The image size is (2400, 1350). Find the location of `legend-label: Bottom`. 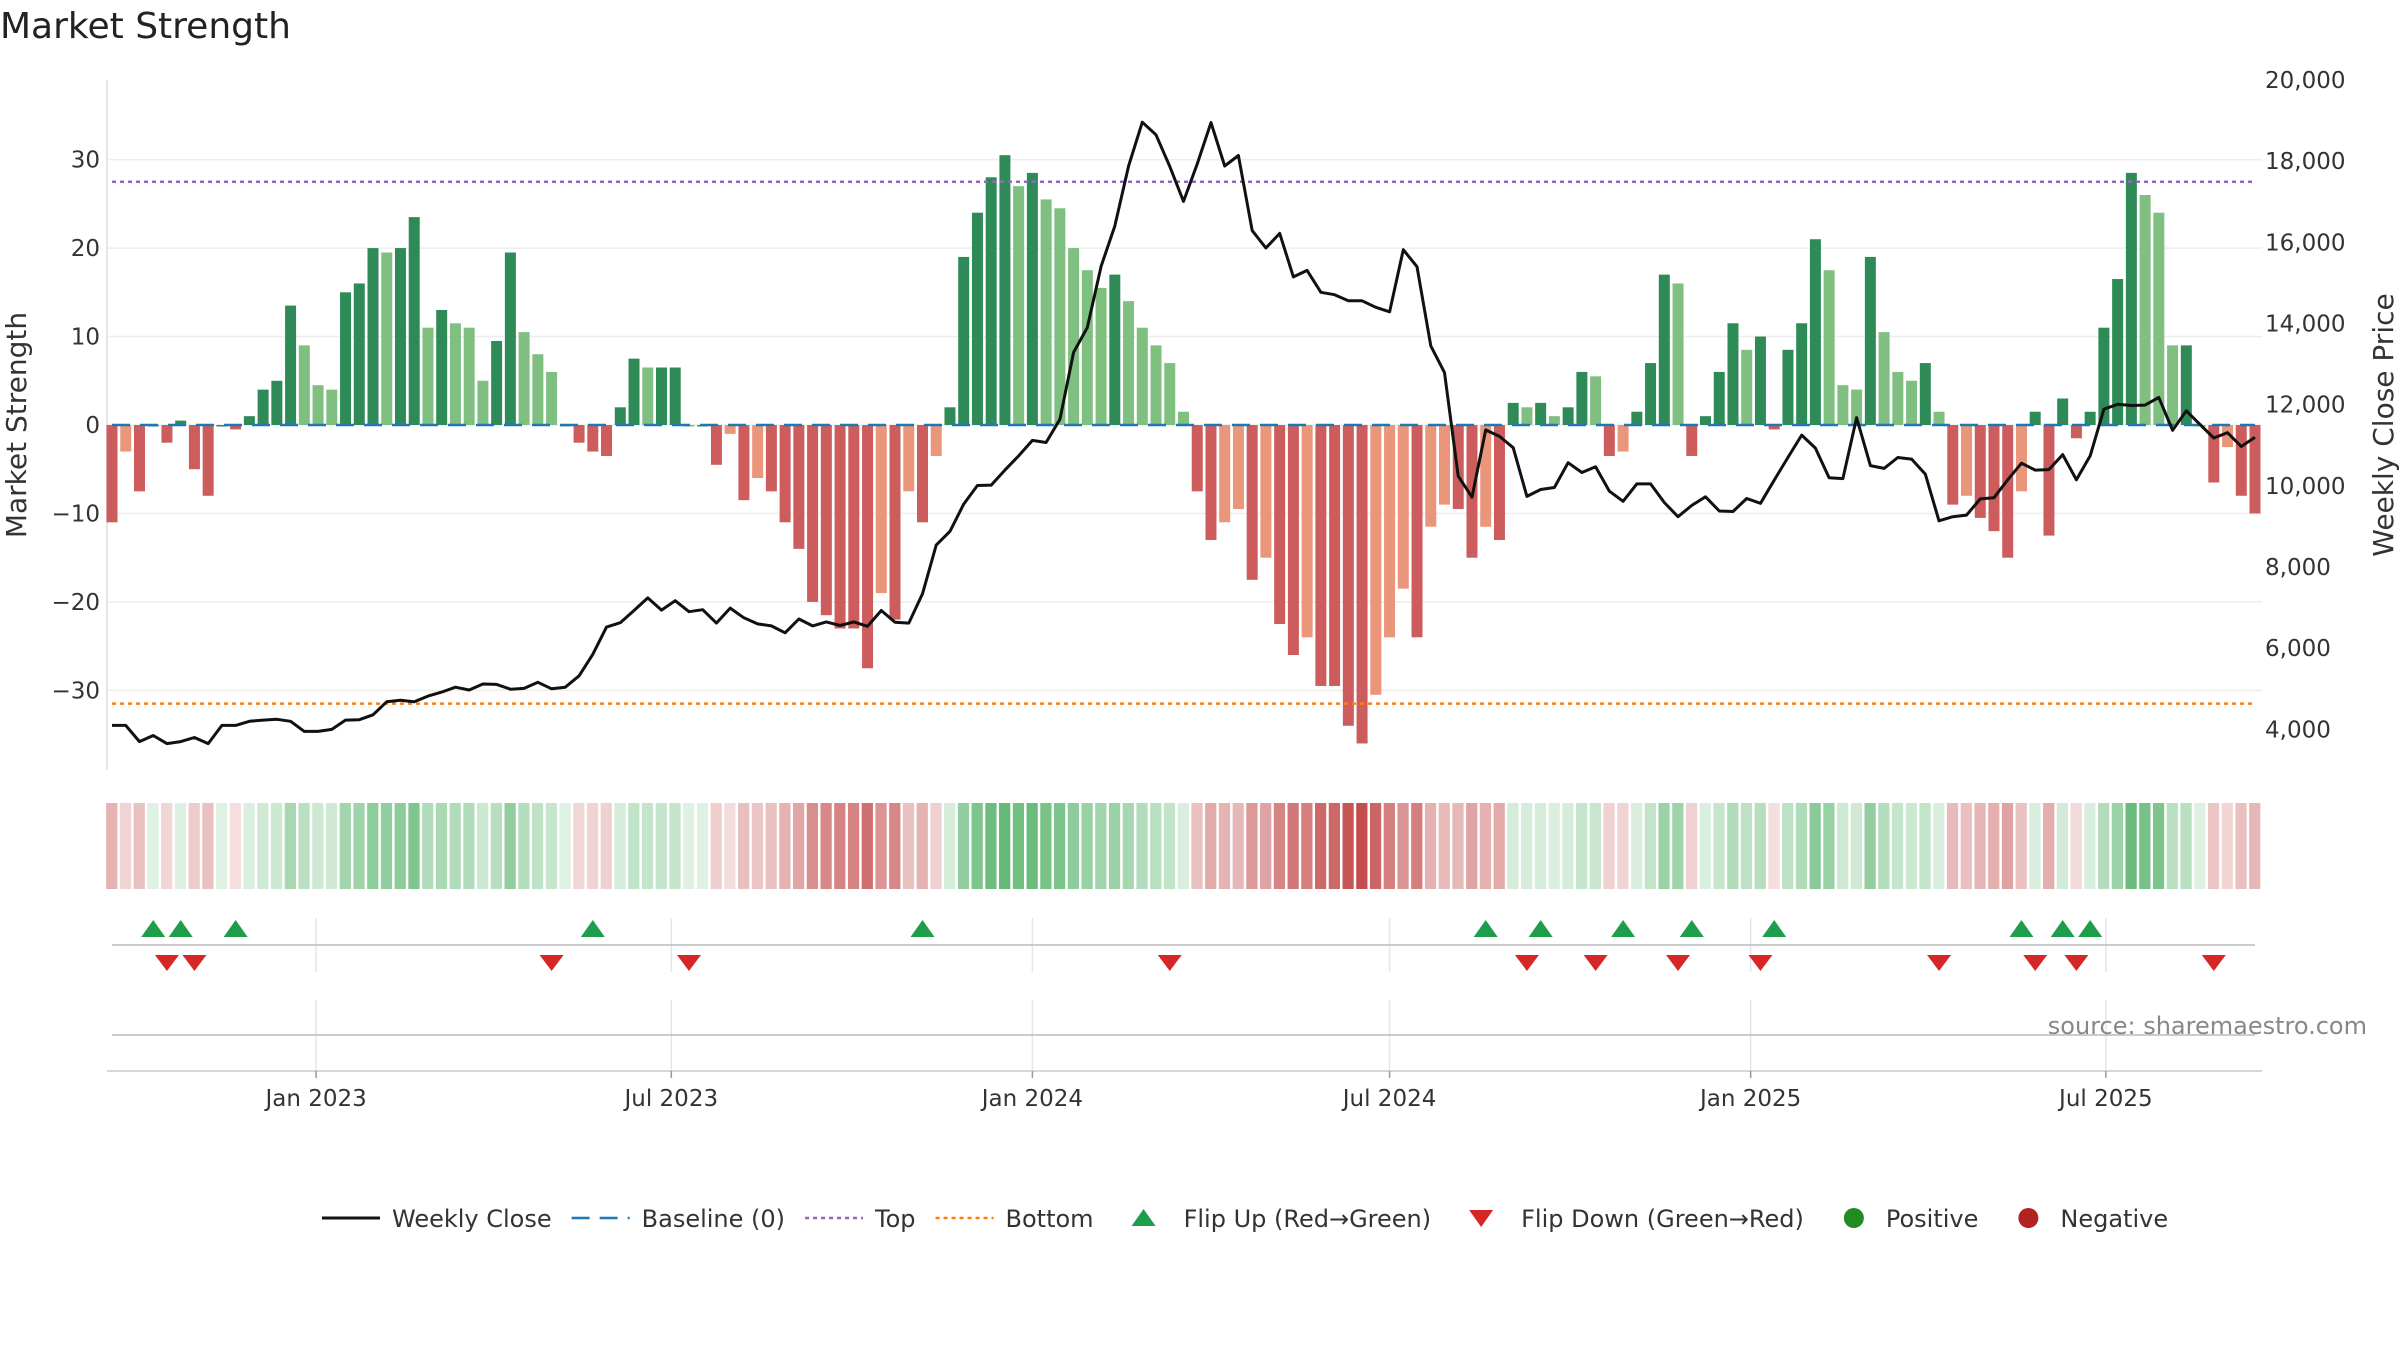

legend-label: Bottom is located at coordinates (1050, 1219).